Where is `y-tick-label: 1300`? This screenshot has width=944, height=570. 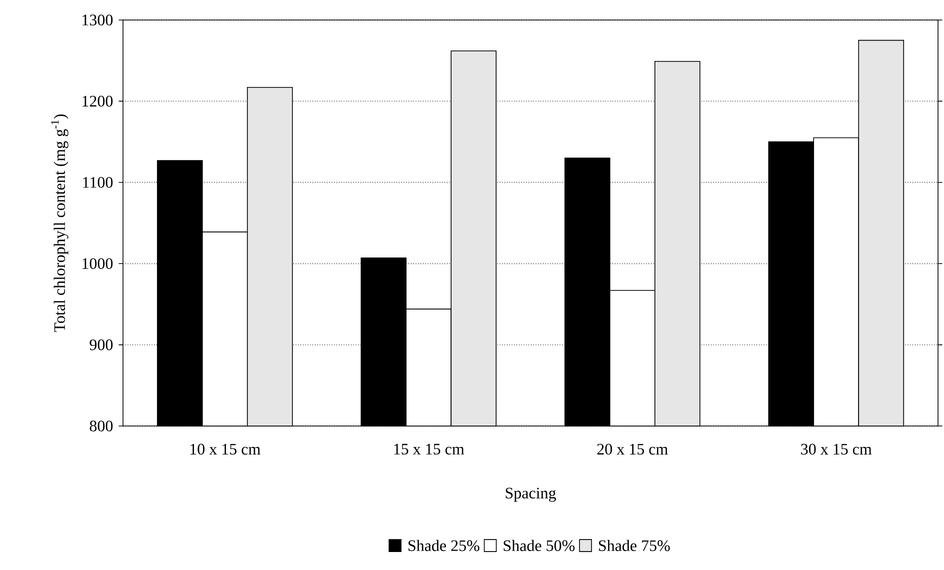 y-tick-label: 1300 is located at coordinates (97, 20).